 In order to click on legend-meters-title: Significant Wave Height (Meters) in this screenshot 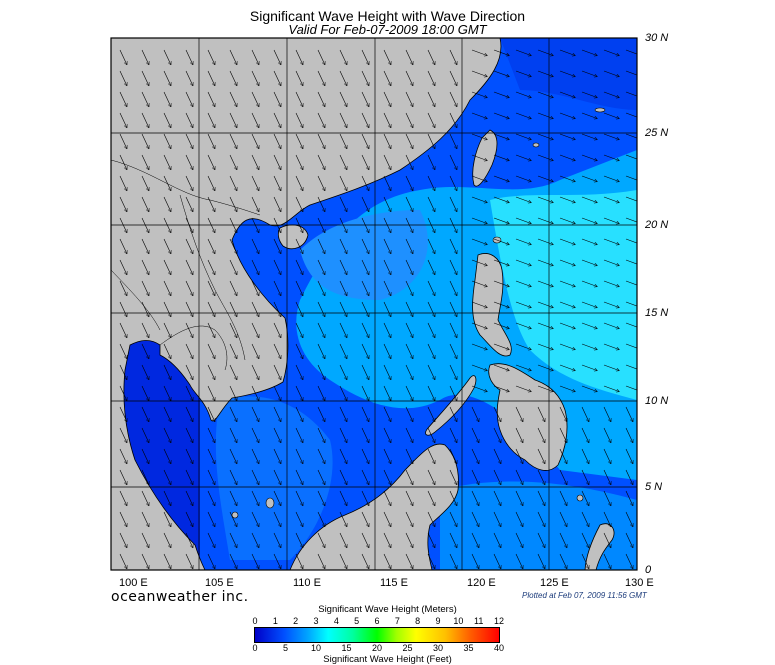, I will do `click(387, 609)`.